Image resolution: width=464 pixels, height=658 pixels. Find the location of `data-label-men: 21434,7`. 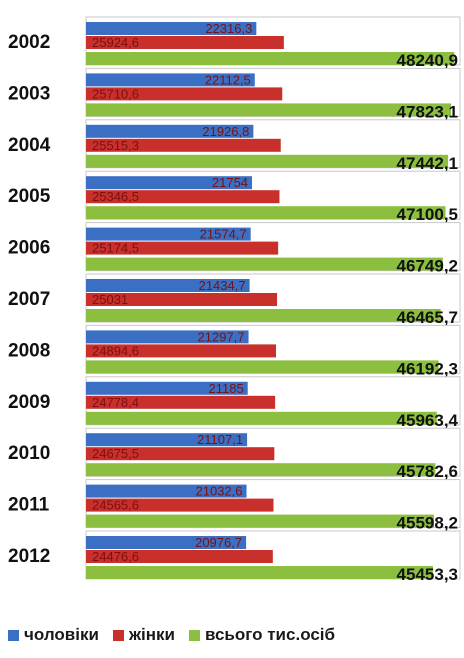

data-label-men: 21434,7 is located at coordinates (222, 285).